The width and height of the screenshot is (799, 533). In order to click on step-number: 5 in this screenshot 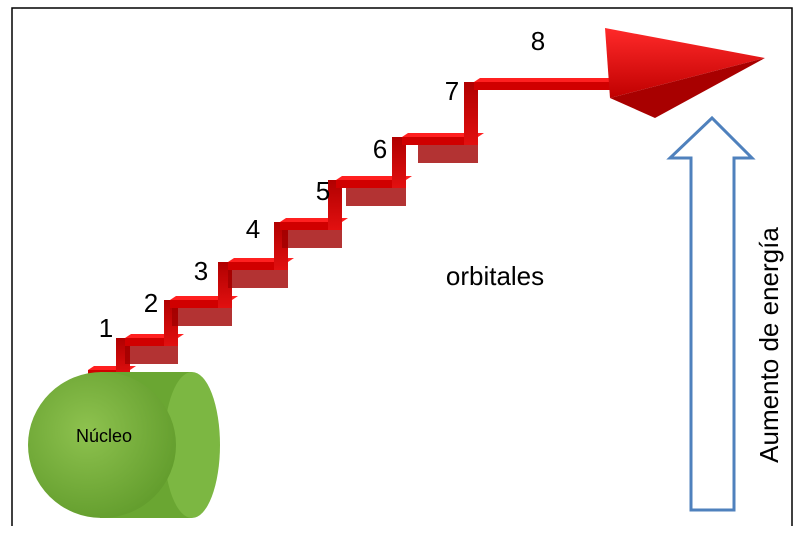, I will do `click(323, 191)`.